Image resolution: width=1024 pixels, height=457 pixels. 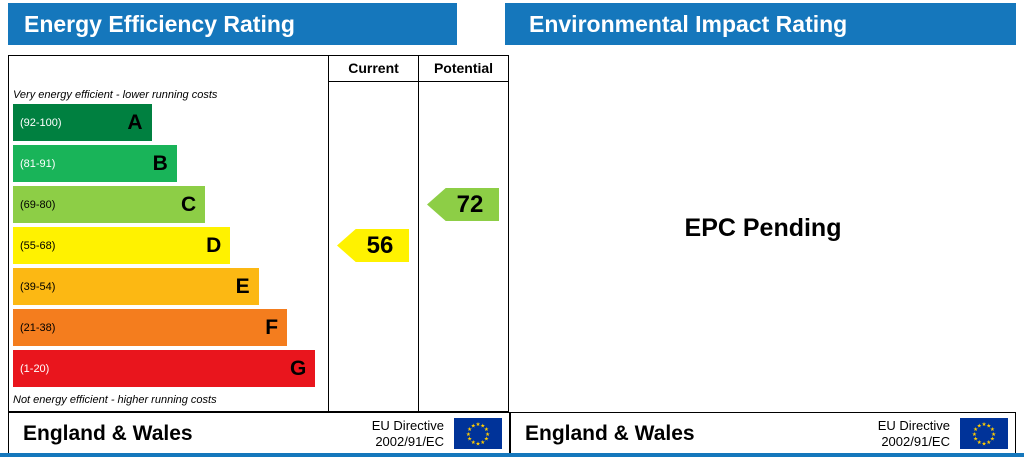 I want to click on current-arrow: 56, so click(x=373, y=245).